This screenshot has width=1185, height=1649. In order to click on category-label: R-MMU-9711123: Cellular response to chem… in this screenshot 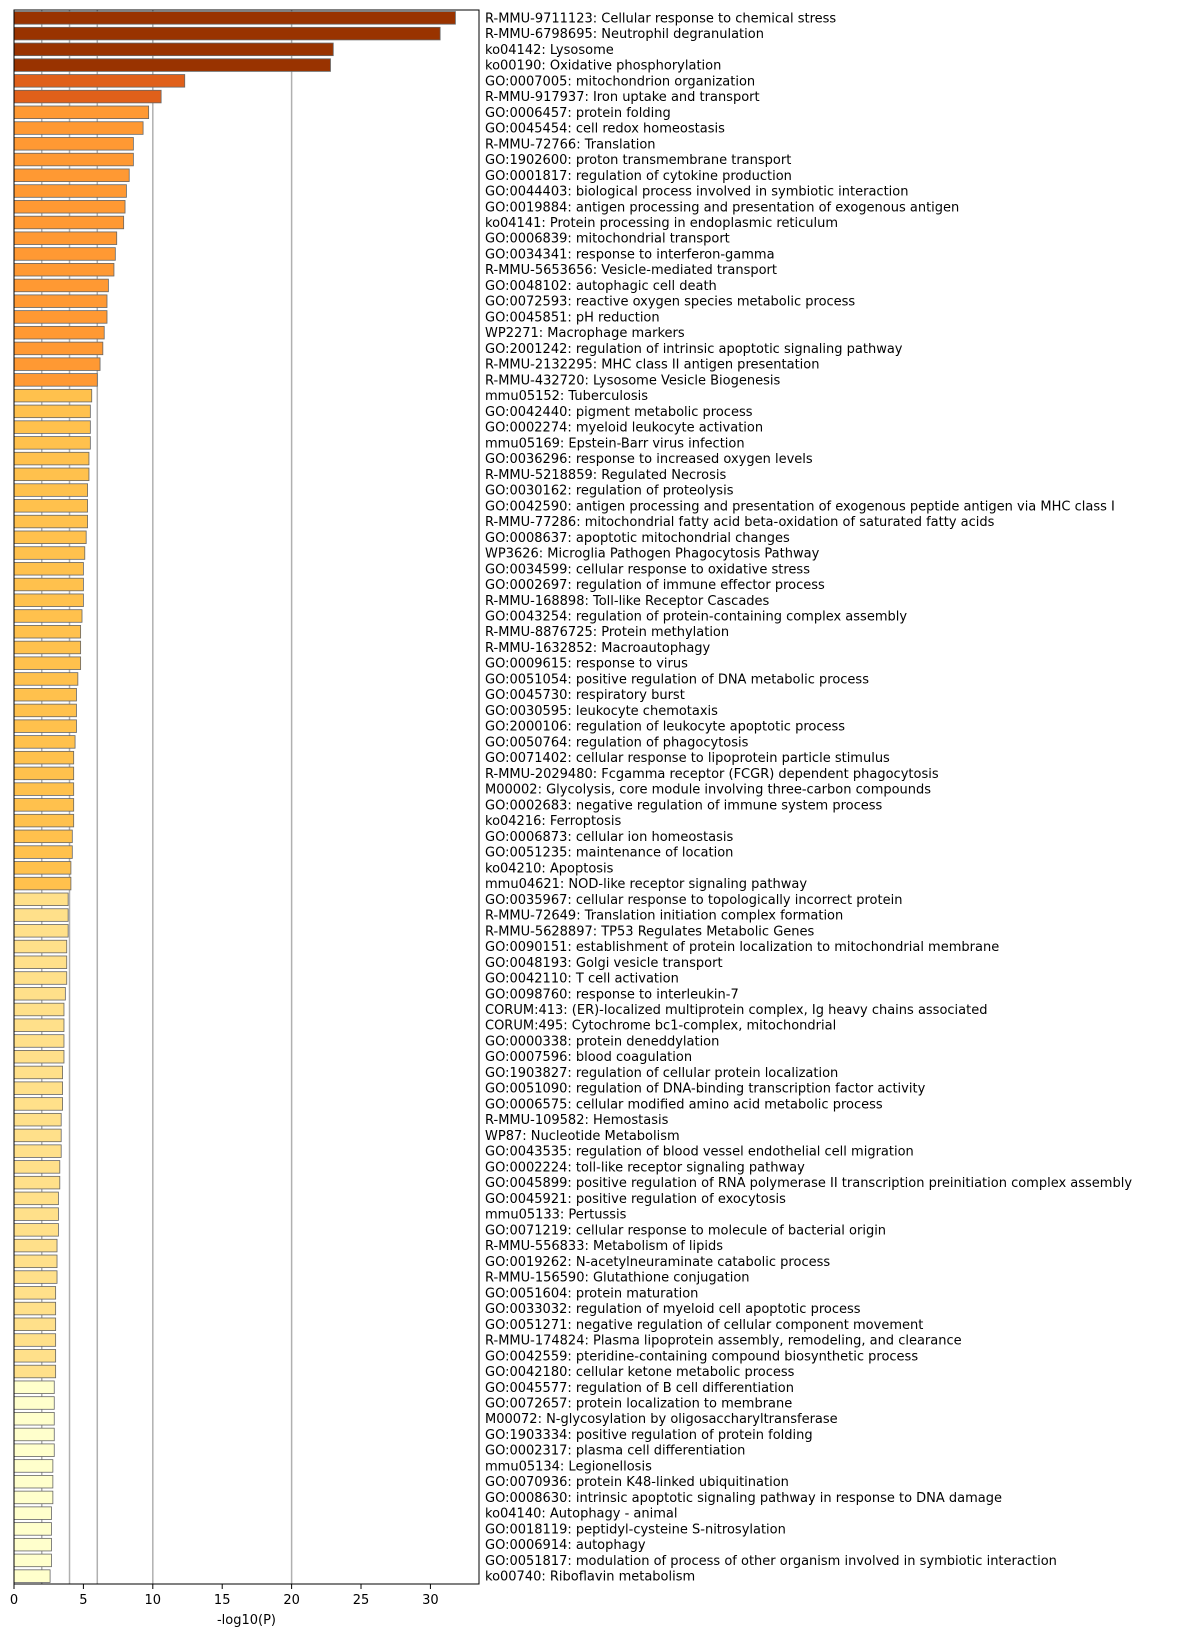, I will do `click(660, 18)`.